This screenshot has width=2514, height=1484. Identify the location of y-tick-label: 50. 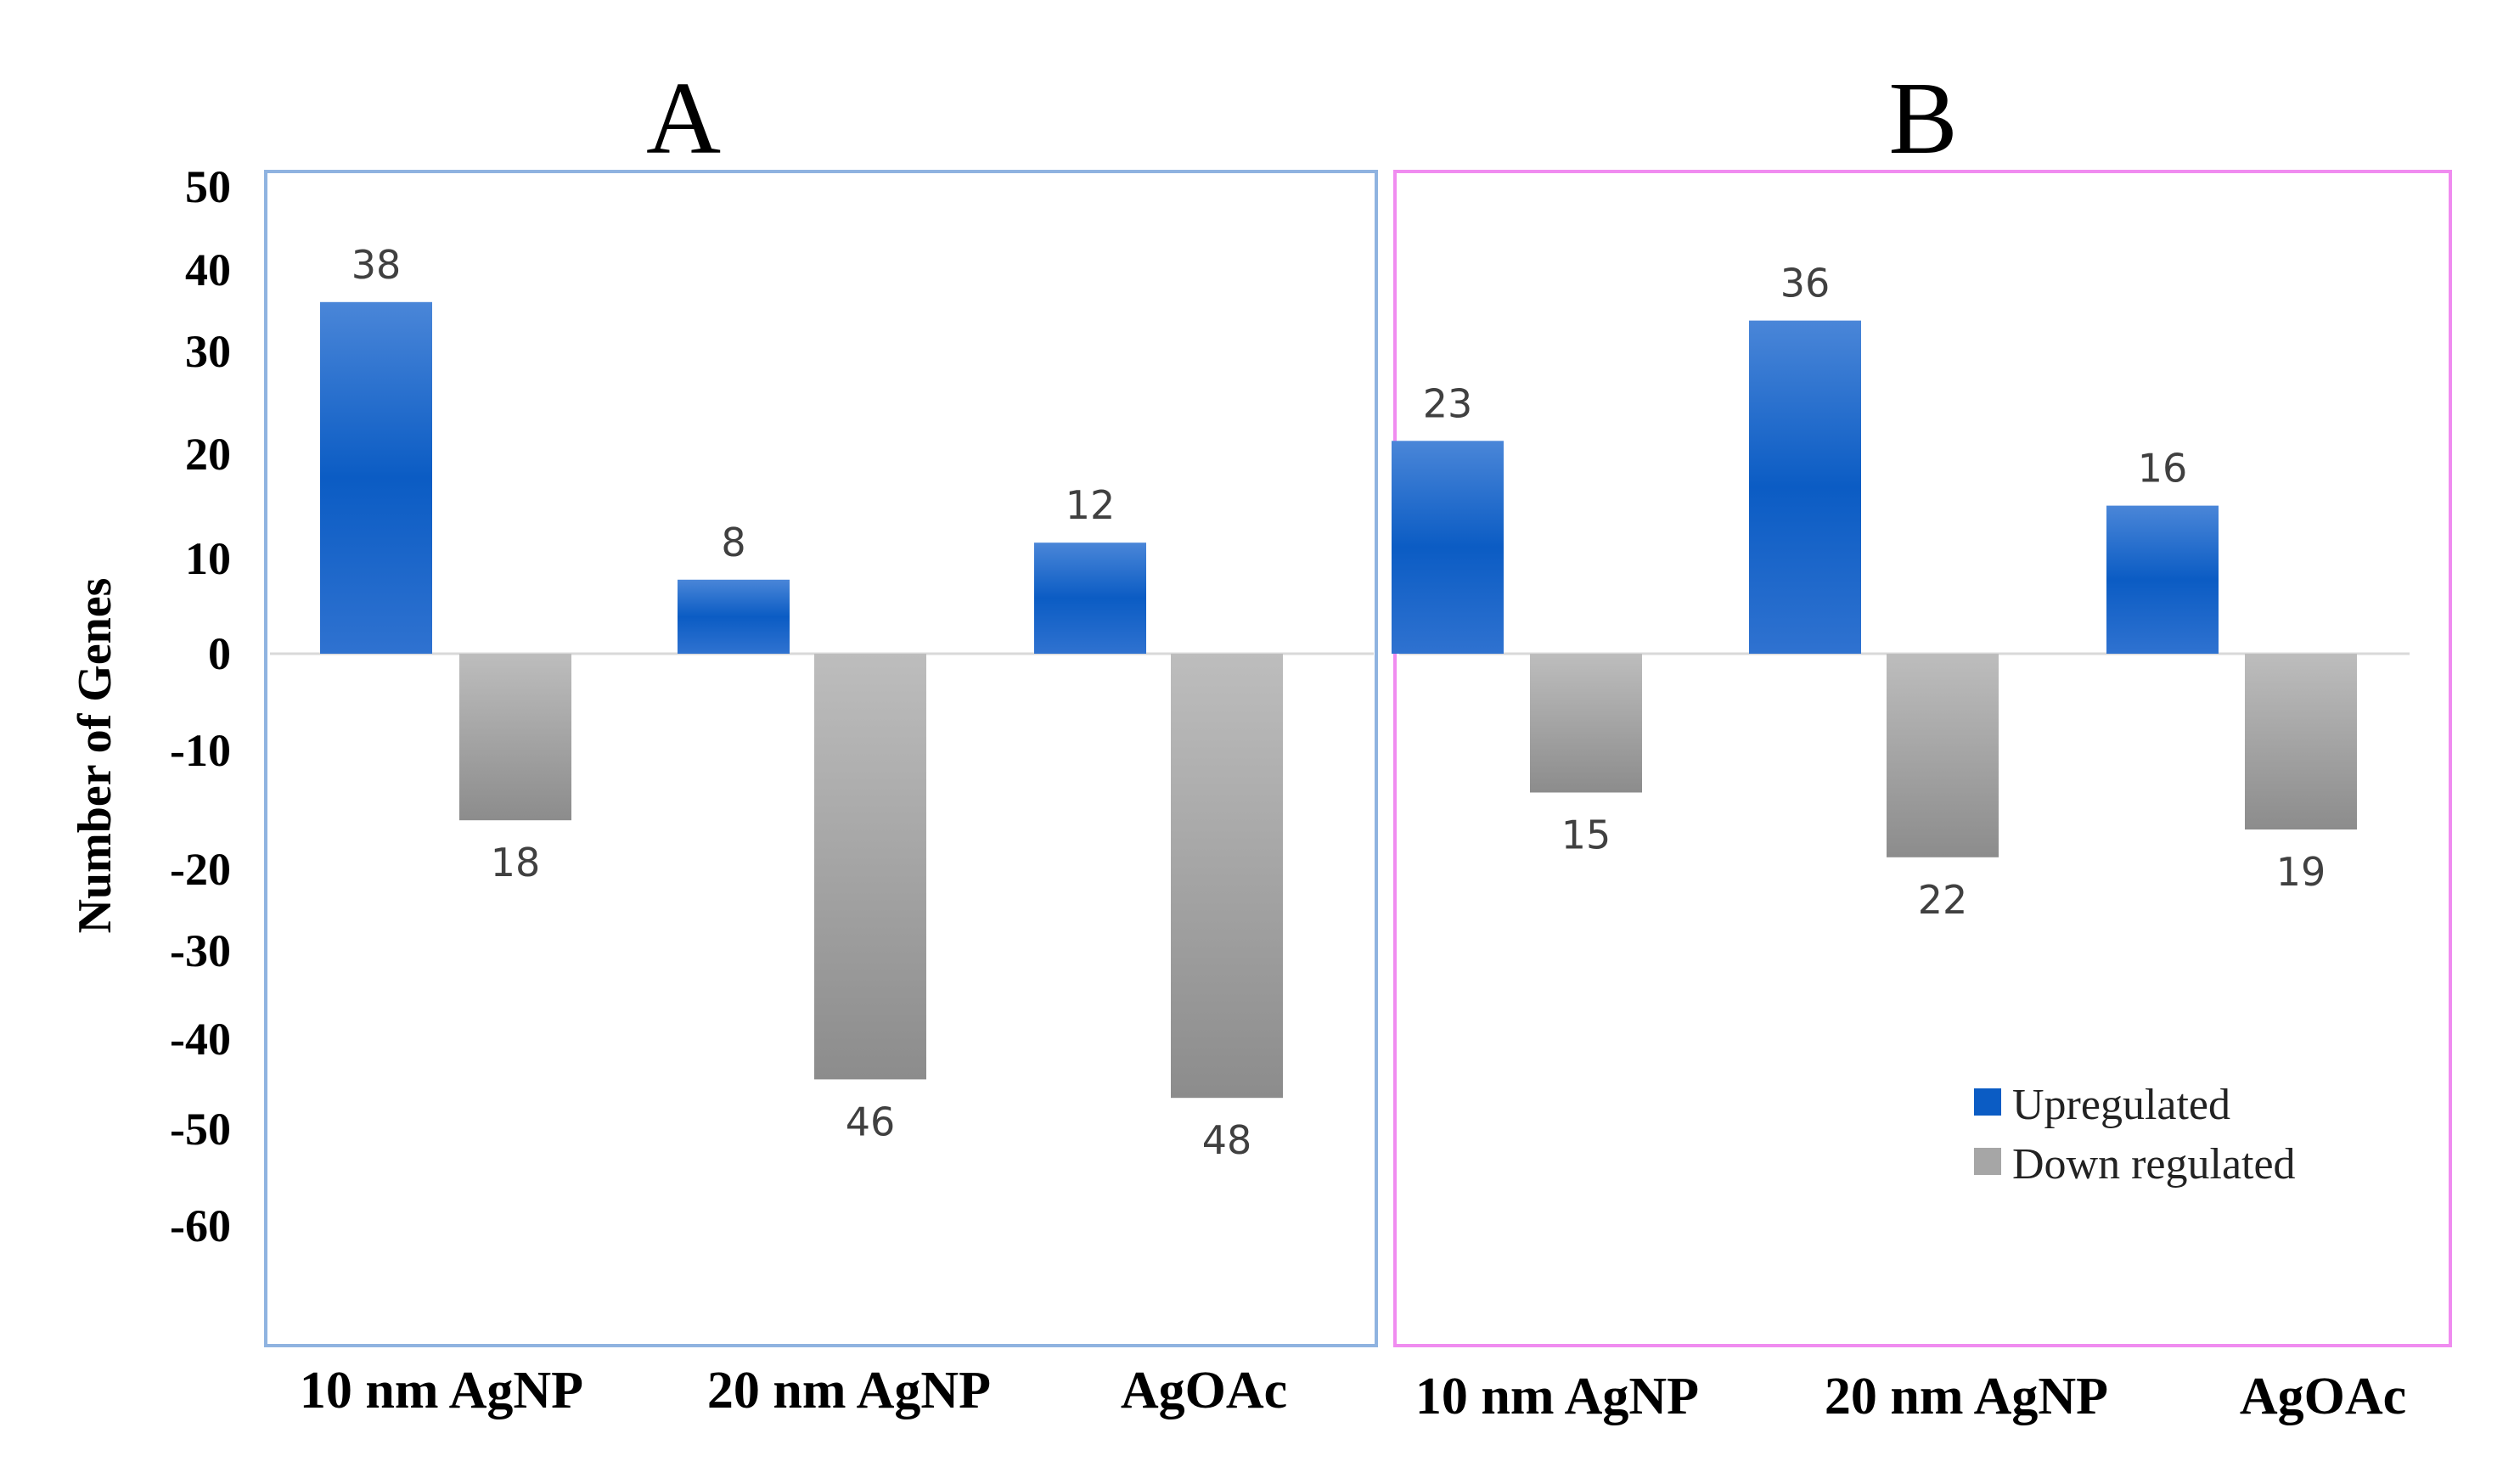
(208, 186).